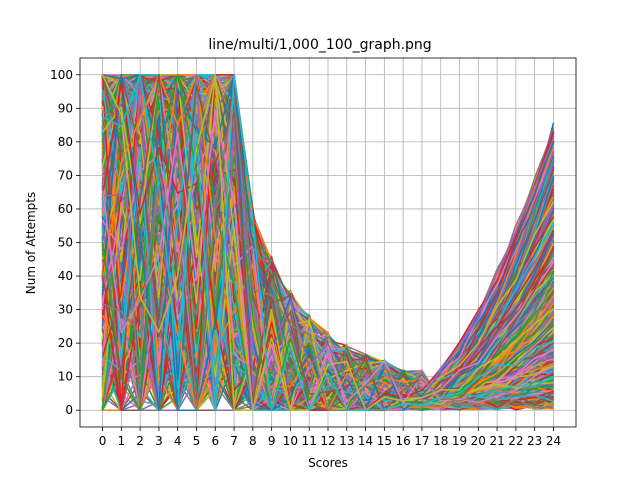  I want to click on y-tick-label: 30, so click(65, 310).